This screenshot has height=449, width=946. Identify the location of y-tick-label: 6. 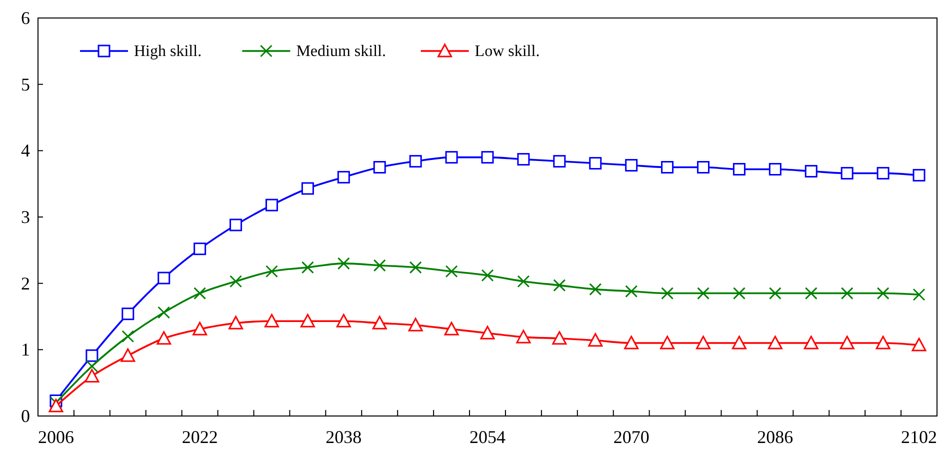
(25, 18).